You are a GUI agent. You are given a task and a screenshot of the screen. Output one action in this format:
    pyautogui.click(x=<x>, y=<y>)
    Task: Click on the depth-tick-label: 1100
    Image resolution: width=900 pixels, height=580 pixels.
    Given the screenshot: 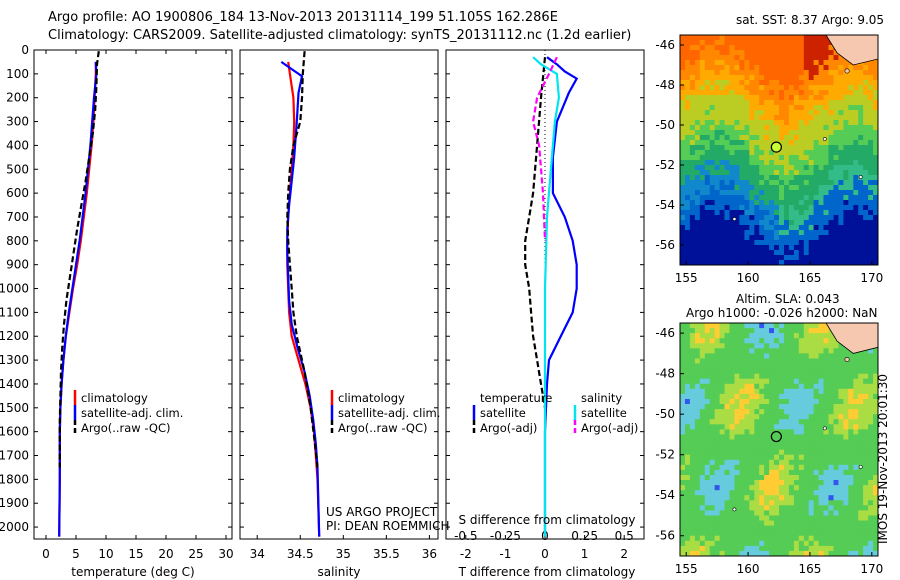 What is the action you would take?
    pyautogui.click(x=14, y=312)
    